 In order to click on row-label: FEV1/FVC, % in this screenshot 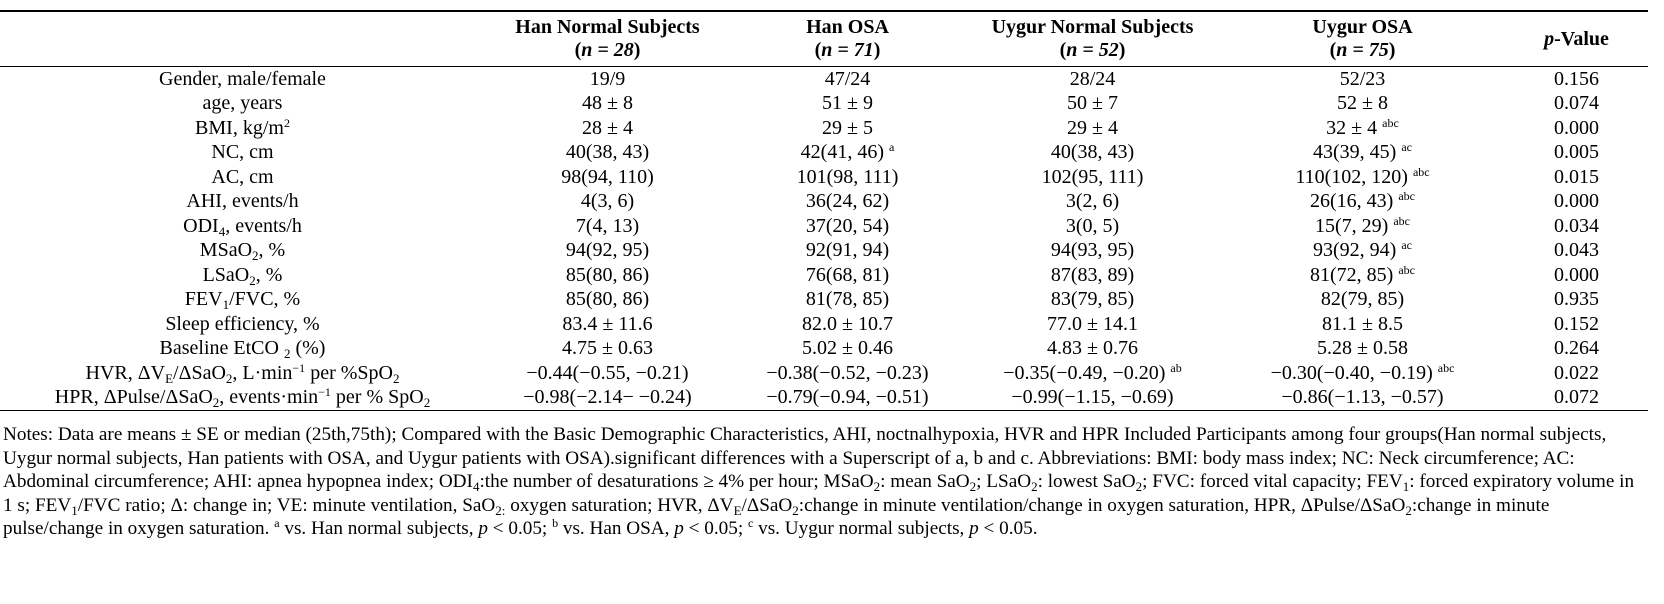, I will do `click(242, 300)`.